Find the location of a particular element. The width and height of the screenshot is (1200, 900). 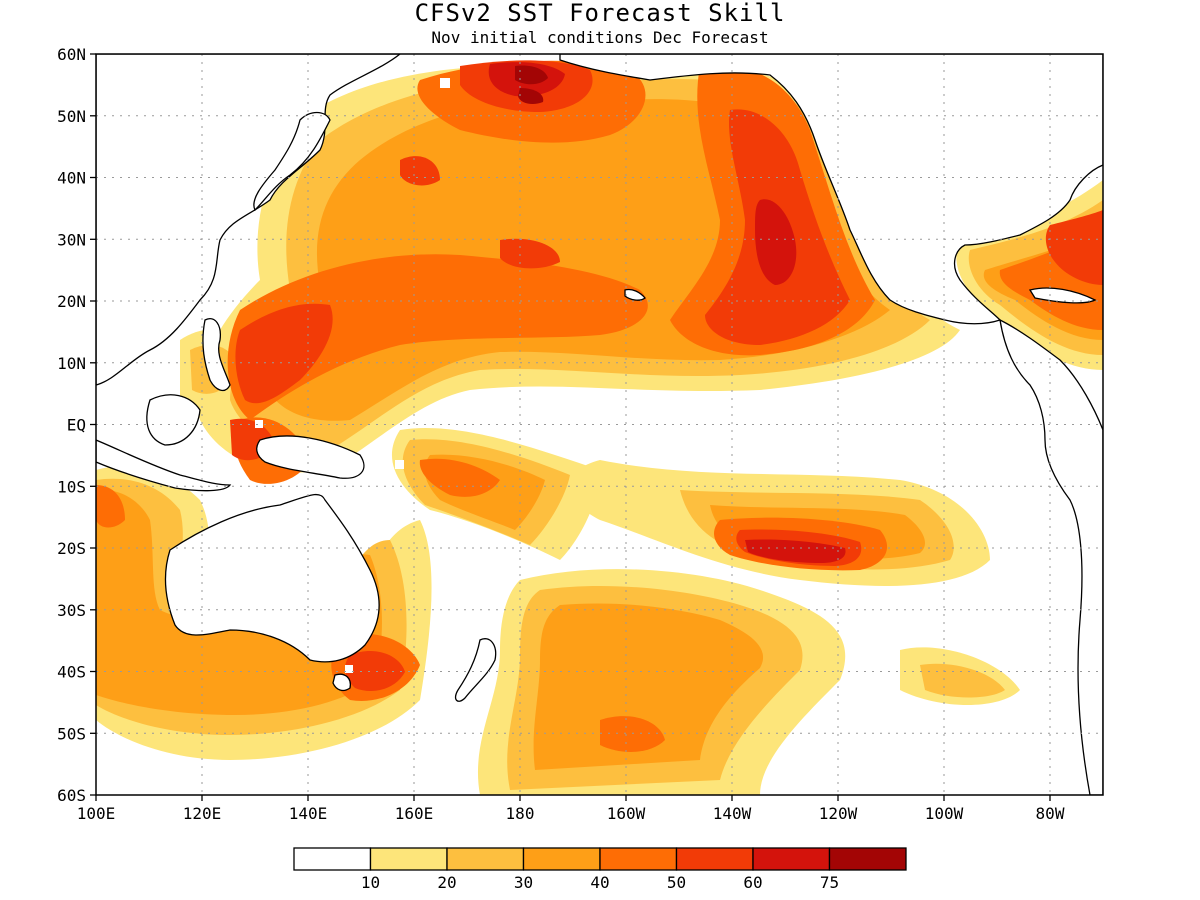

colorbar-label: 75 is located at coordinates (829, 882).